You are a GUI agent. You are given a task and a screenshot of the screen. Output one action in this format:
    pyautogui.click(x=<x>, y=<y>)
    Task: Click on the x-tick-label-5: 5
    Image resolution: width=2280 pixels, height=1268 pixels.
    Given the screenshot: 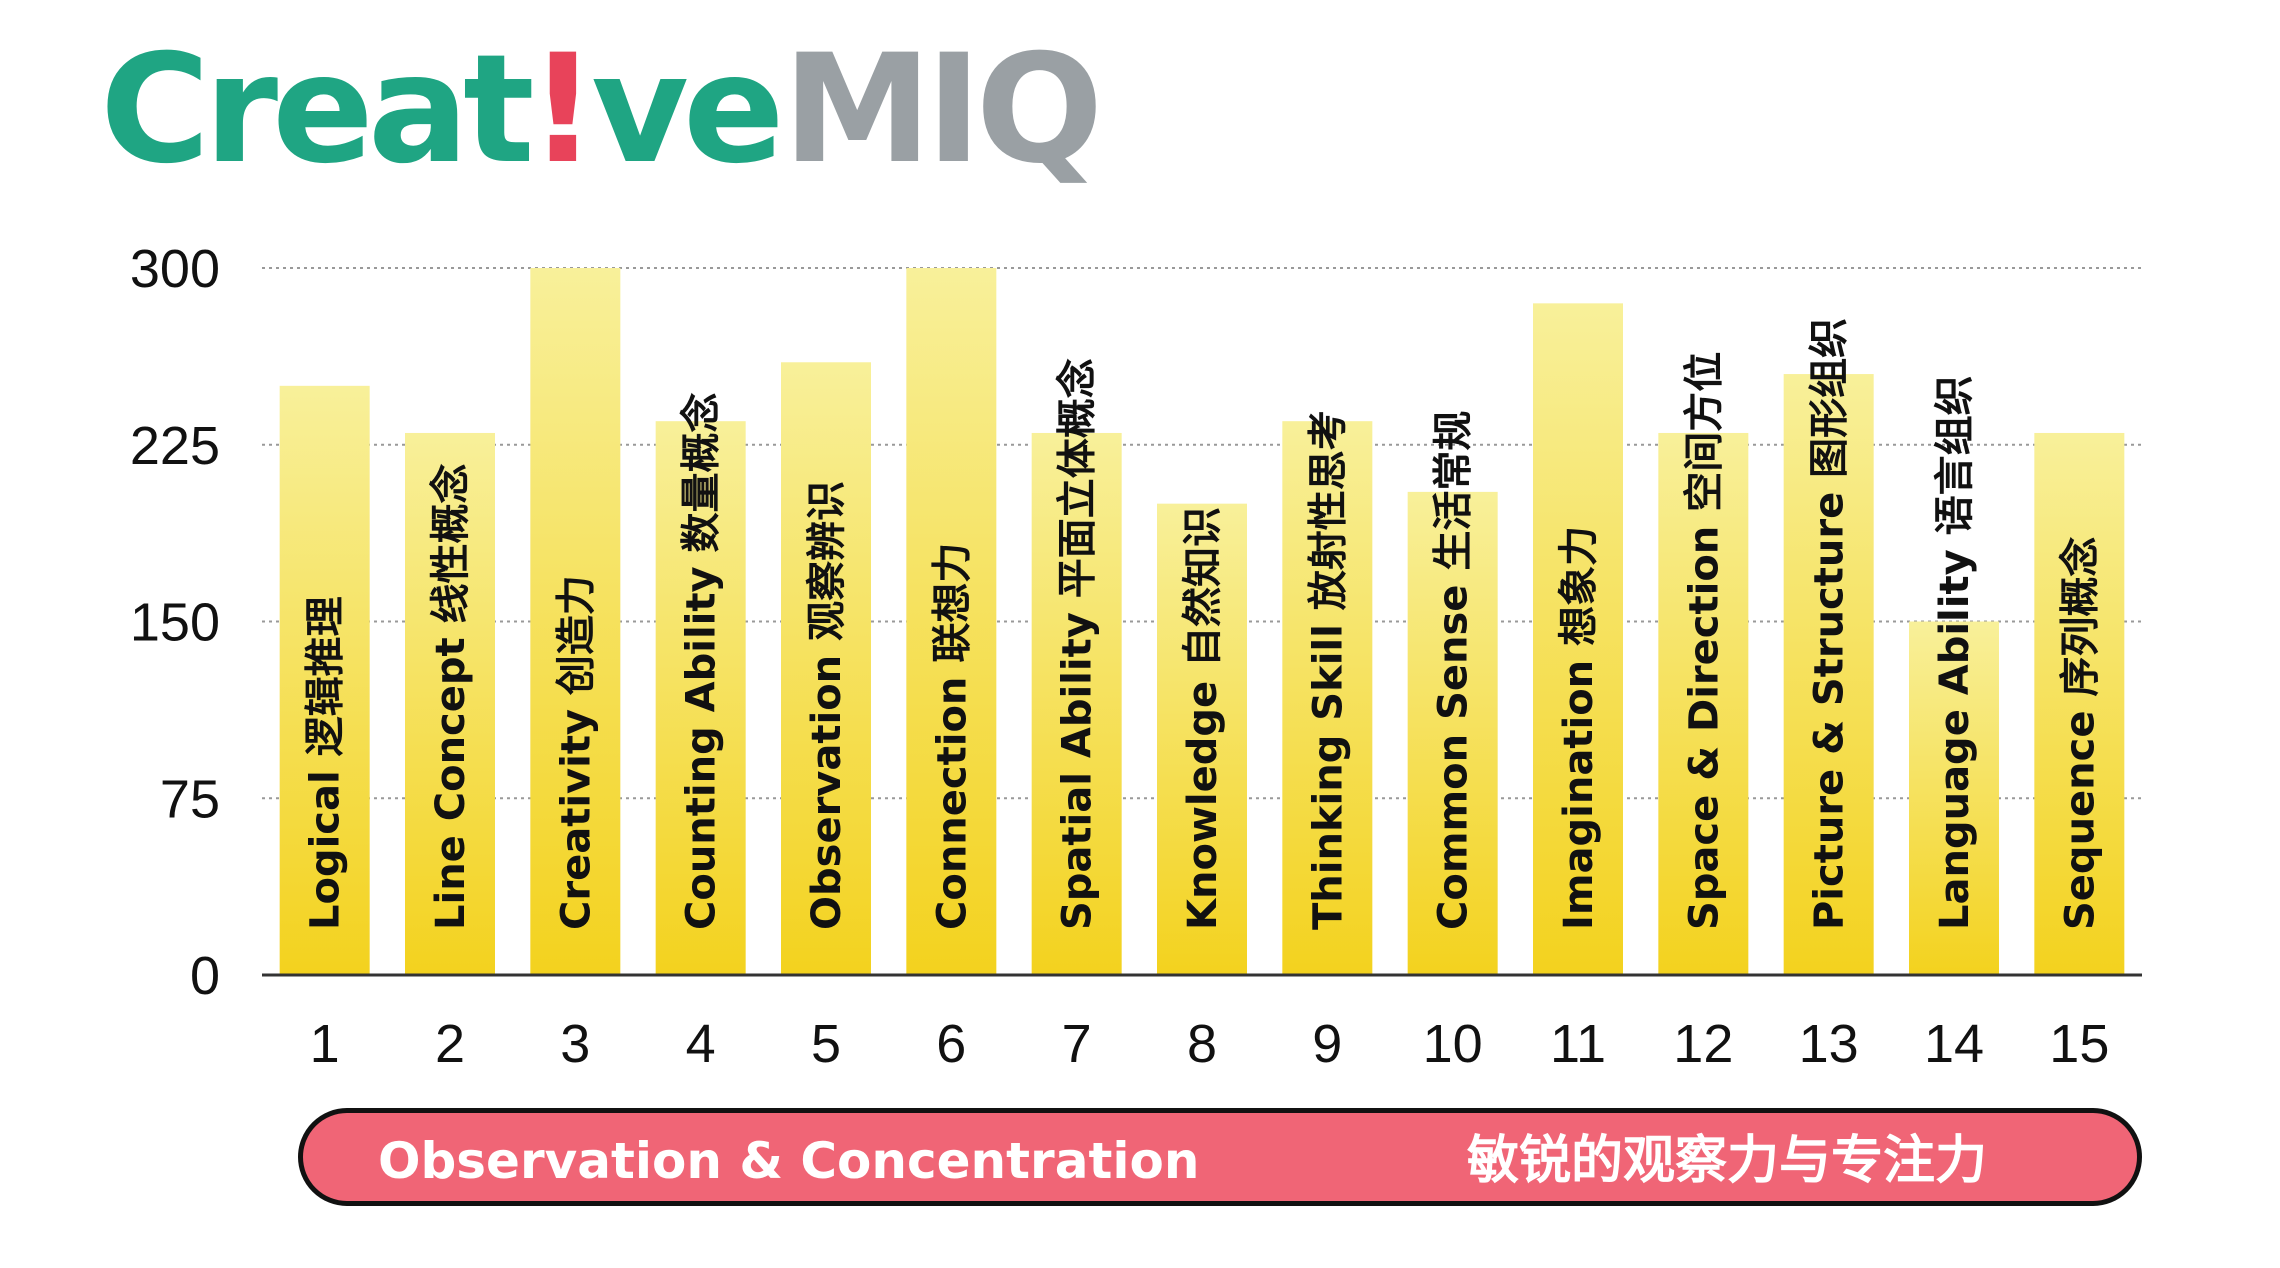 What is the action you would take?
    pyautogui.click(x=826, y=1044)
    